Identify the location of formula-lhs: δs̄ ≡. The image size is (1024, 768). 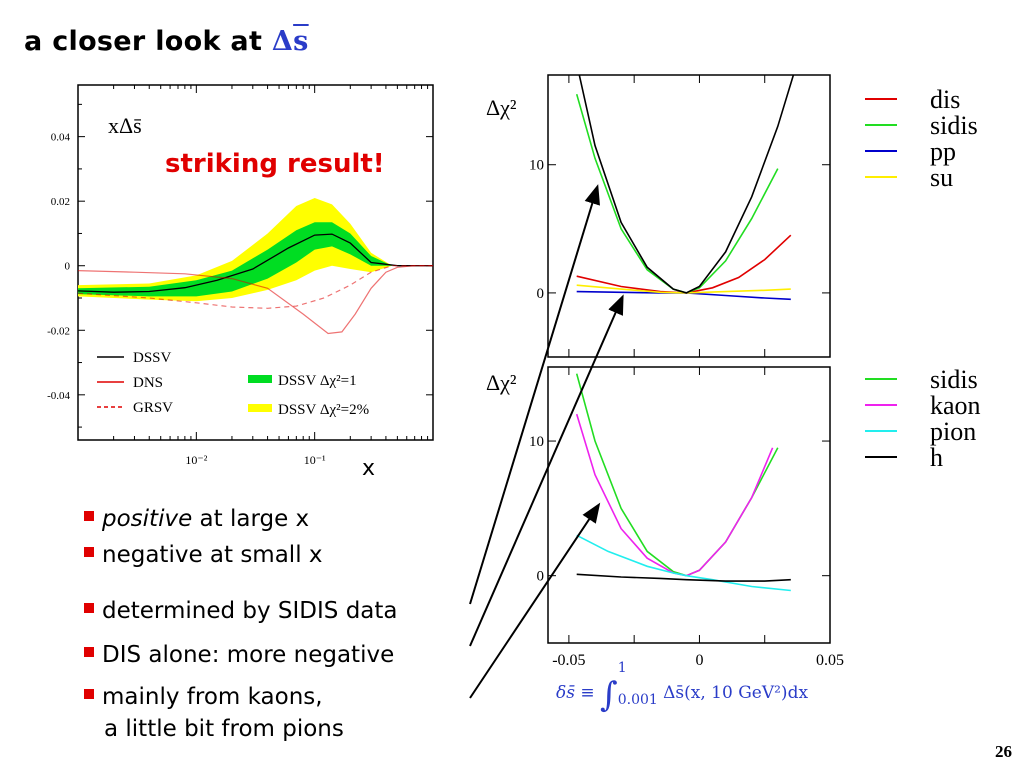
(578, 693).